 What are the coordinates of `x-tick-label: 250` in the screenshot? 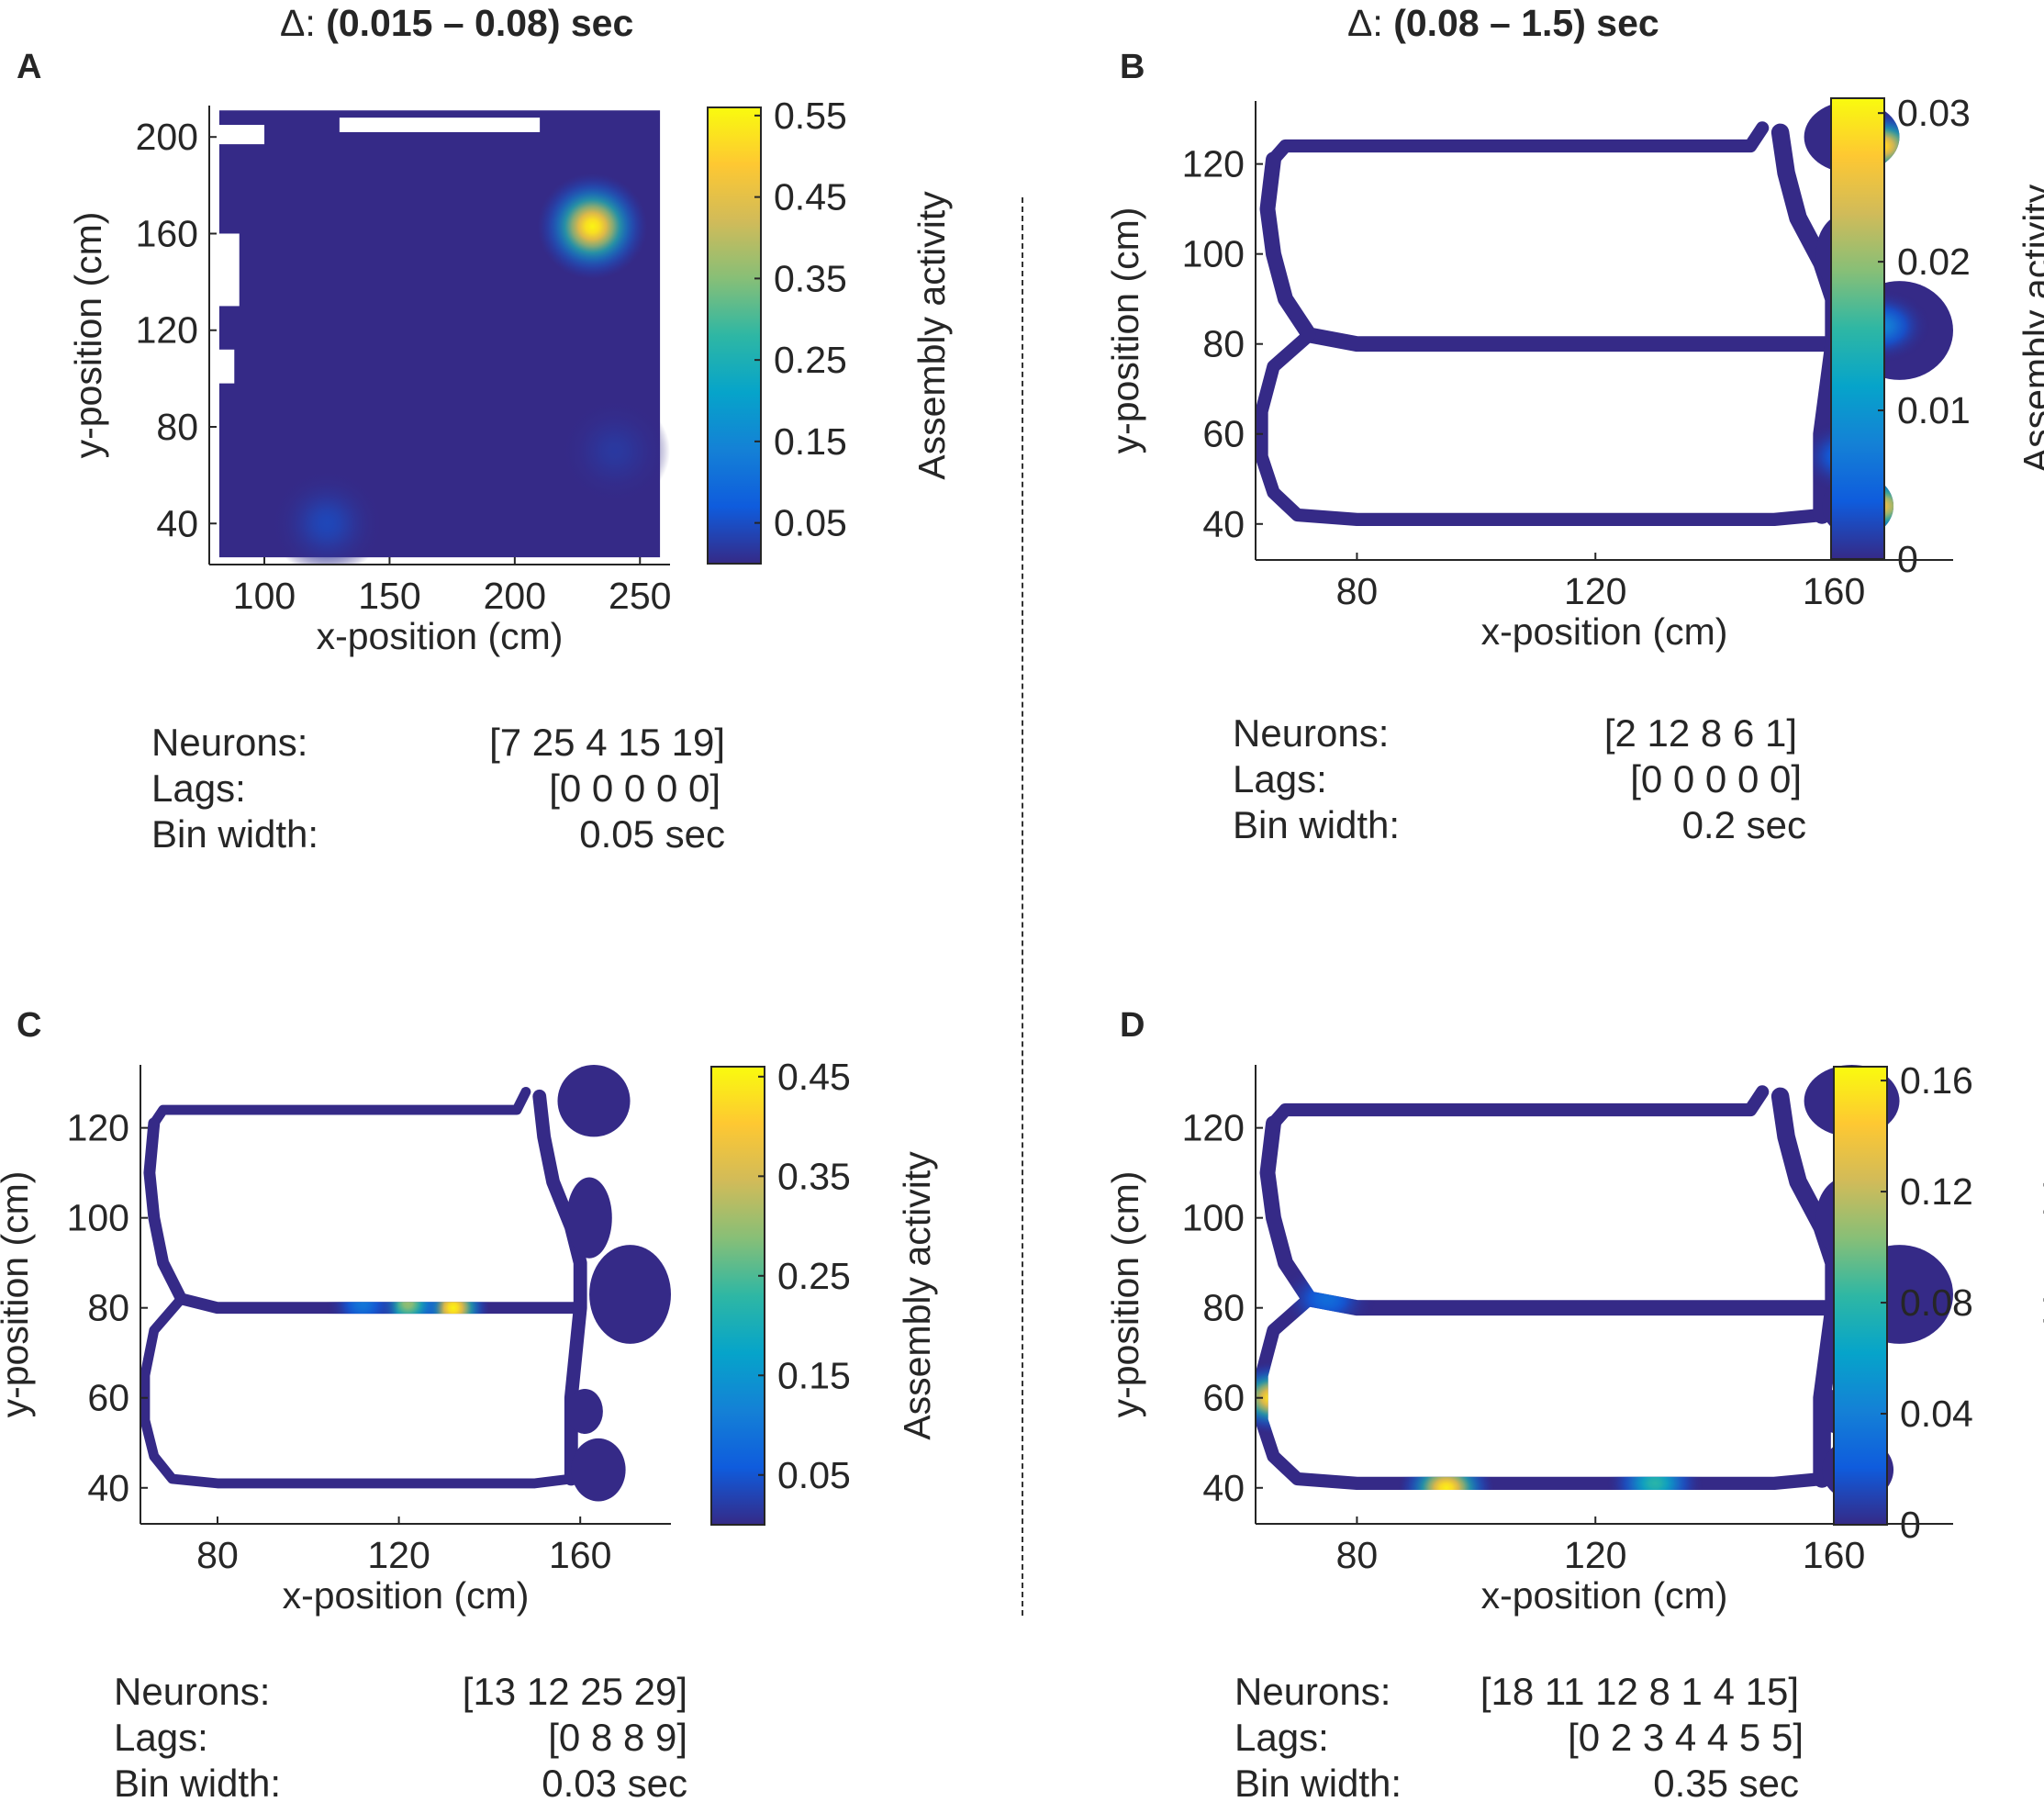 It's located at (640, 596).